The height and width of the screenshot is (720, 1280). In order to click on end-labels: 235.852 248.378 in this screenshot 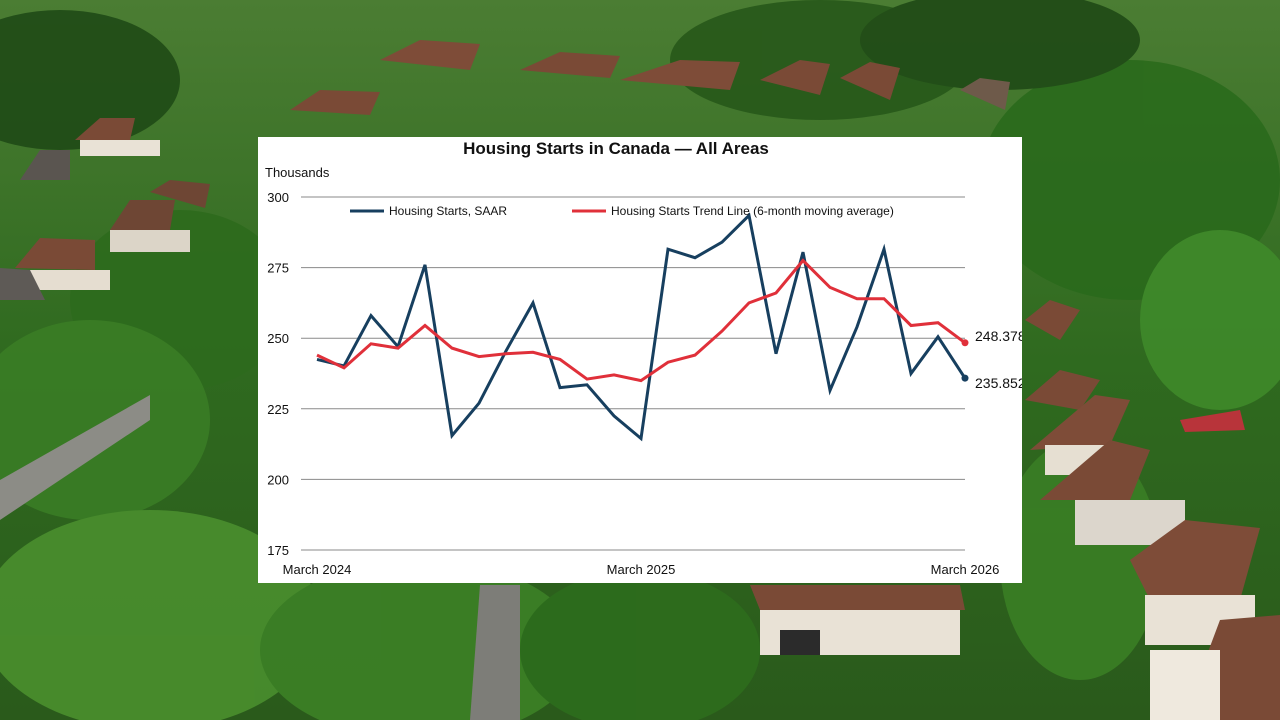, I will do `click(998, 359)`.